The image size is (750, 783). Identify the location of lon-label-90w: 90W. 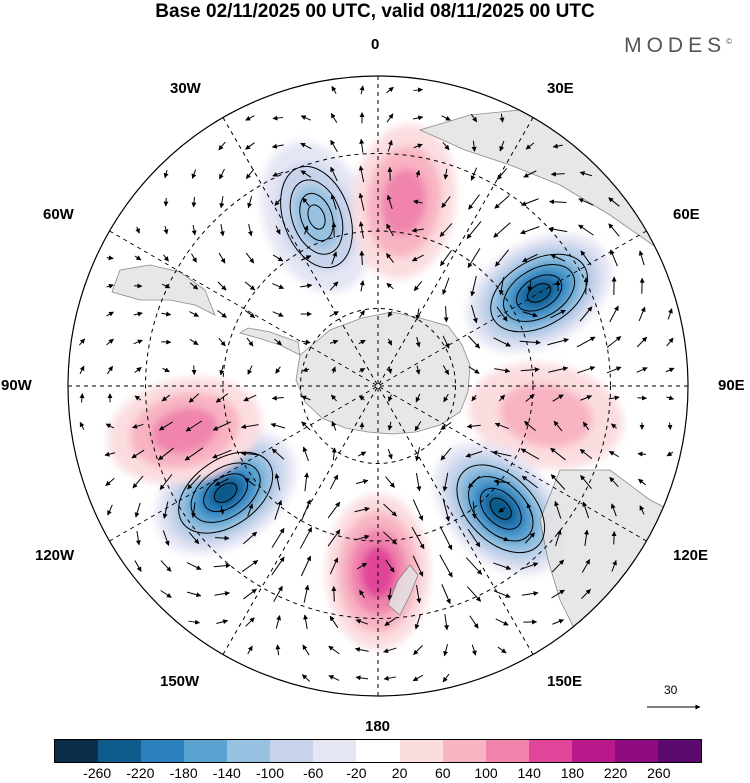
(16, 385).